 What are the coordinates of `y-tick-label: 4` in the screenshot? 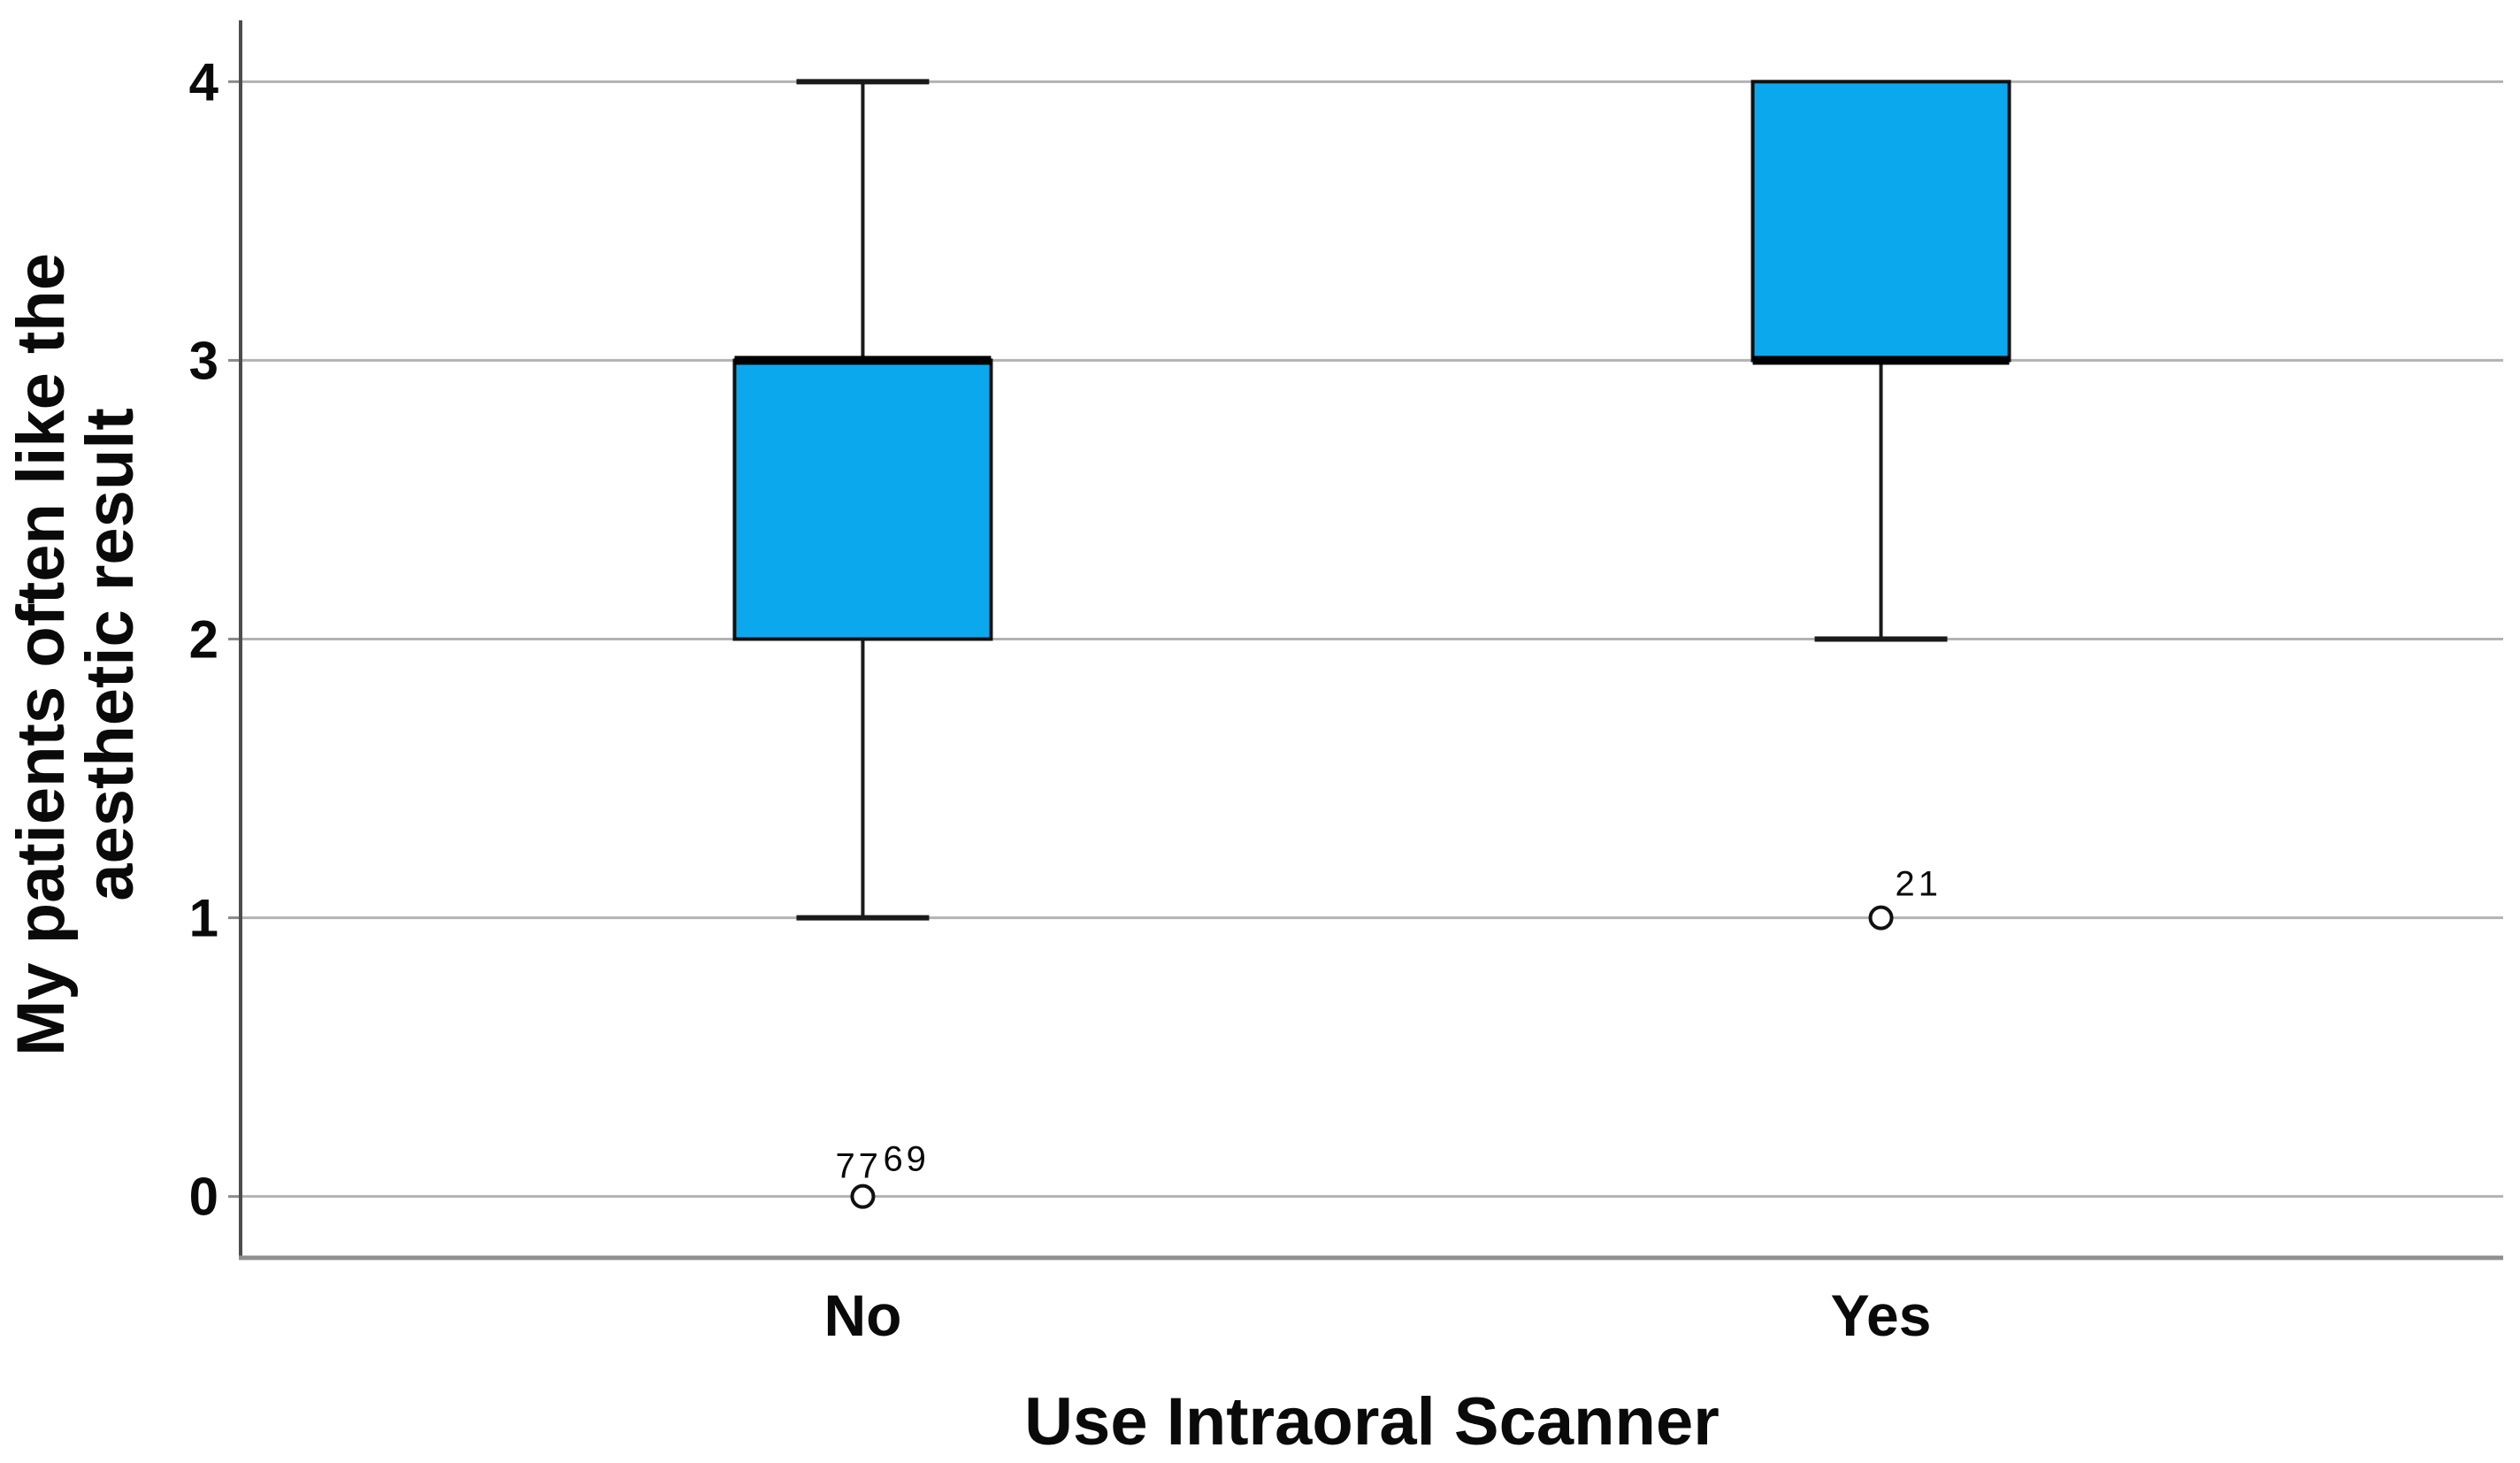 It's located at (204, 81).